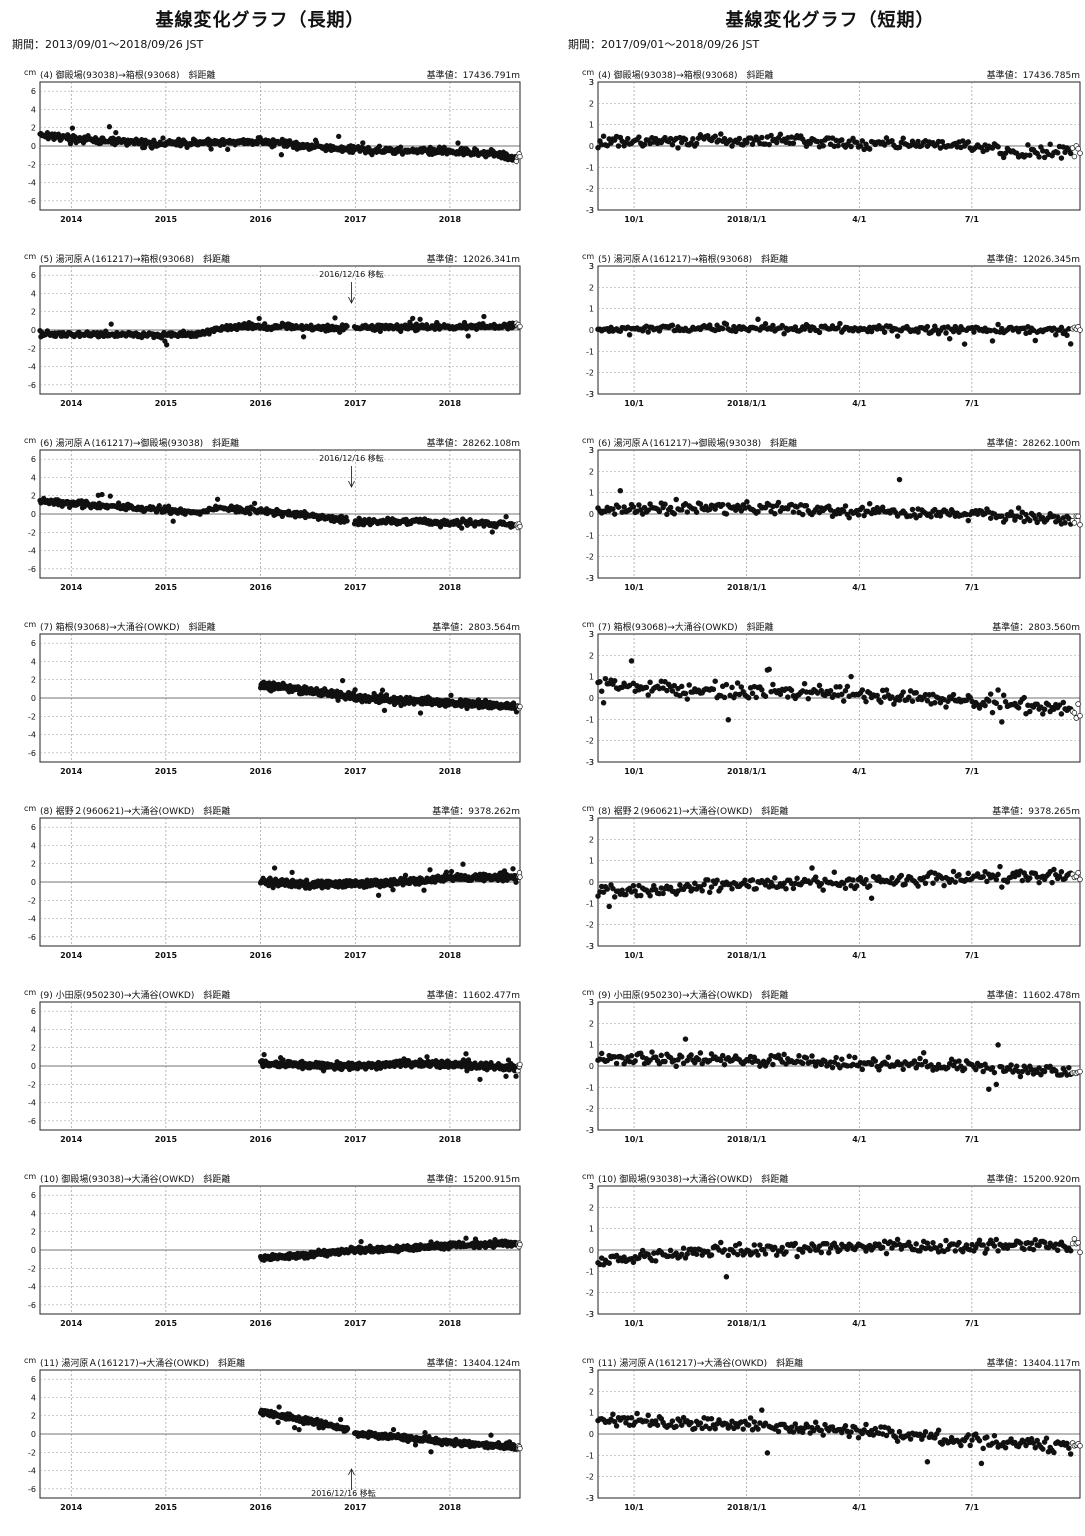 Image resolution: width=1085 pixels, height=1536 pixels. What do you see at coordinates (590, 925) in the screenshot?
I see `y-tick-label: -2` at bounding box center [590, 925].